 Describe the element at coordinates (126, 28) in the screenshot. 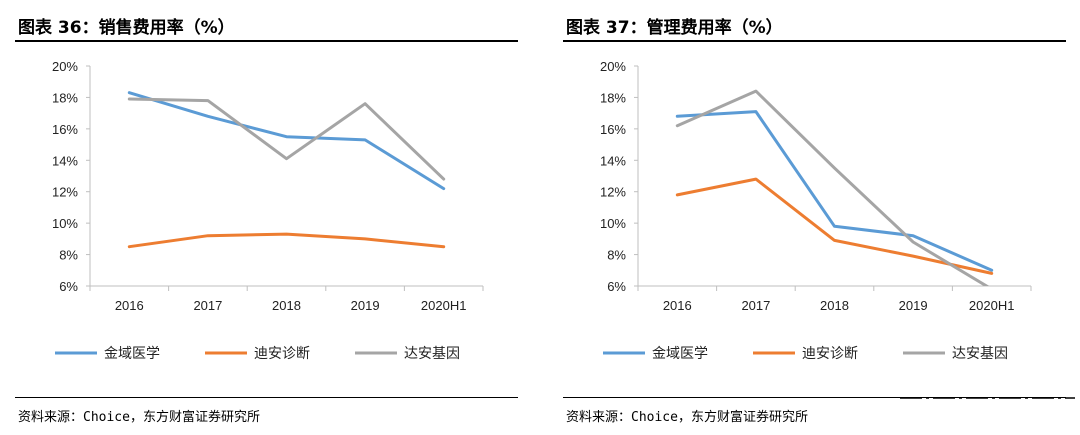

I see `chart-title: 图表 36：销售费用率（%）` at that location.